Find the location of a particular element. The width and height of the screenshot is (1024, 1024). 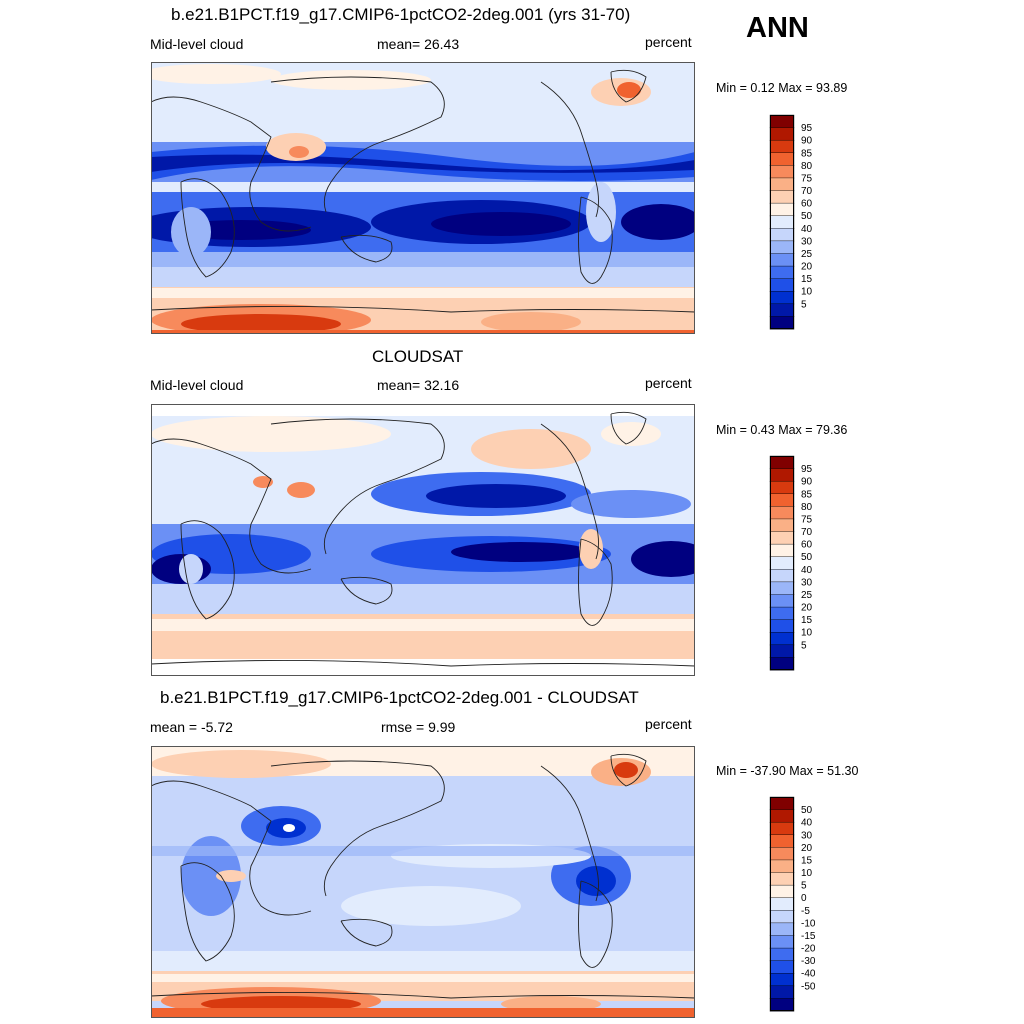

panel3-minmax: Min = -37.90 Max = 51.30 is located at coordinates (787, 771).